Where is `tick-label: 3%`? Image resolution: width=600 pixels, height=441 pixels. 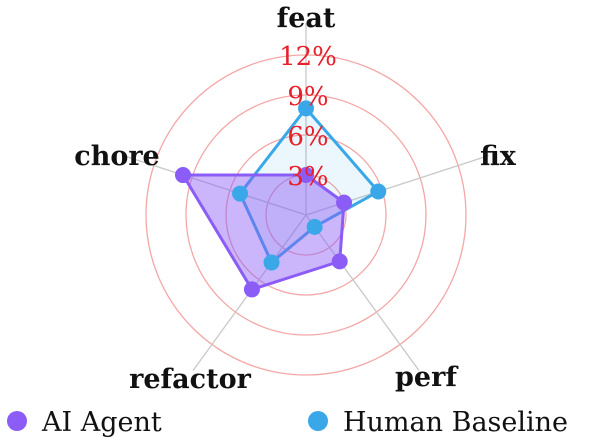 tick-label: 3% is located at coordinates (307, 177).